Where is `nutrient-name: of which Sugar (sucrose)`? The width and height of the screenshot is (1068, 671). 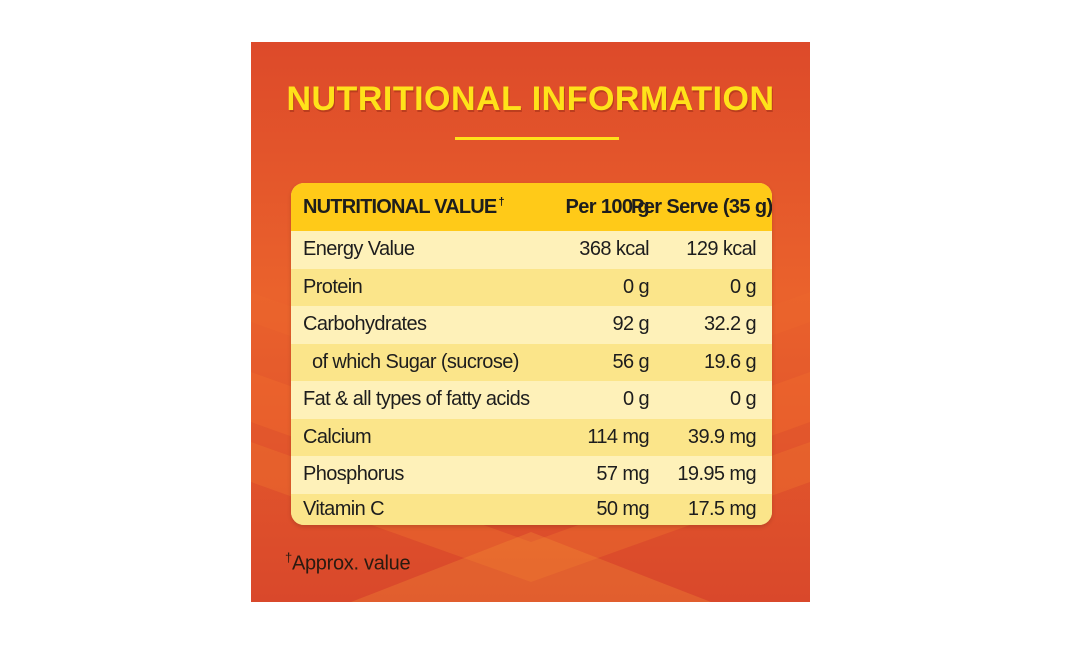
nutrient-name: of which Sugar (sucrose) is located at coordinates (415, 361).